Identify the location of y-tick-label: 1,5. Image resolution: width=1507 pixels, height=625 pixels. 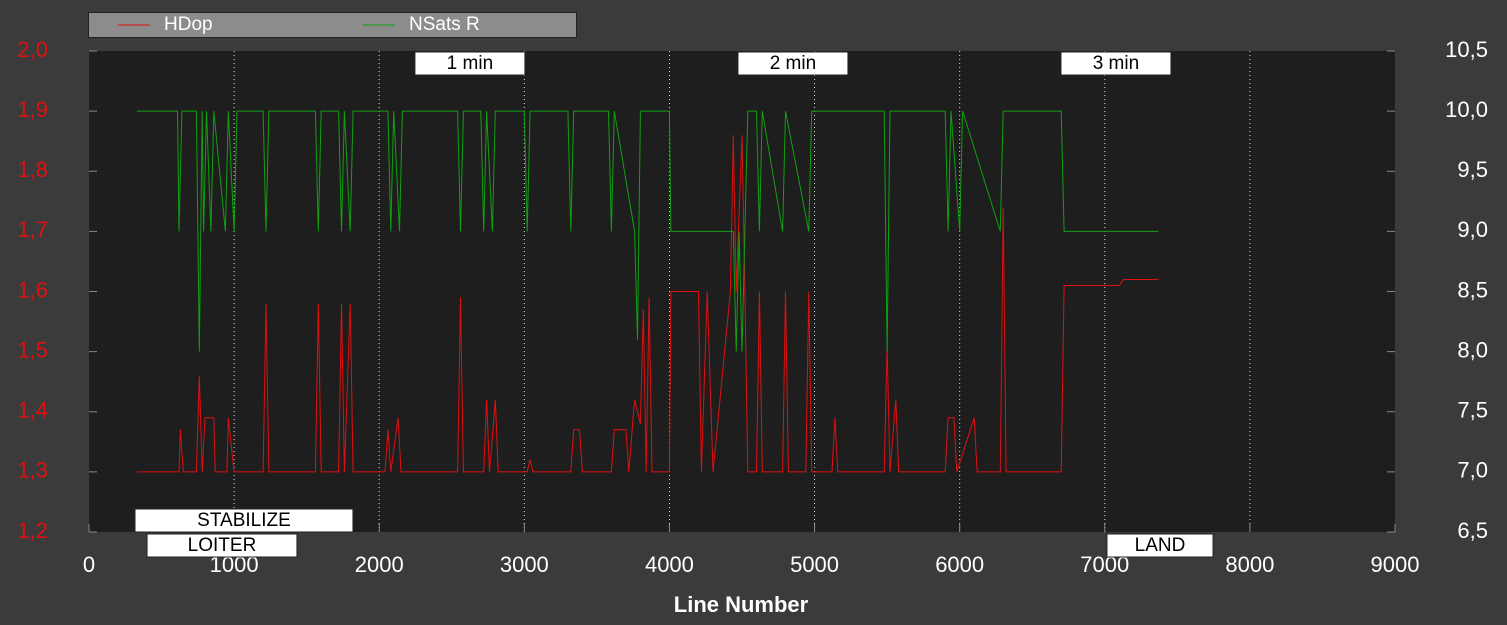
(32, 349).